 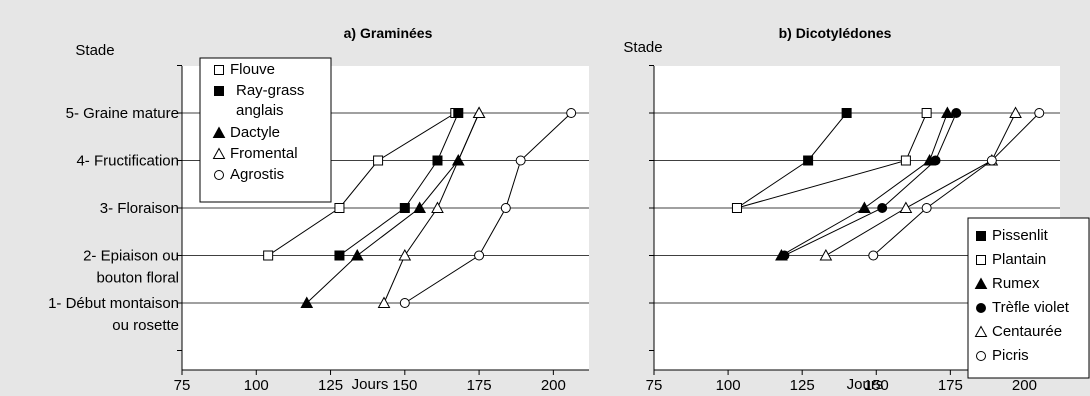 I want to click on legend-label: Flouve, so click(x=252, y=69).